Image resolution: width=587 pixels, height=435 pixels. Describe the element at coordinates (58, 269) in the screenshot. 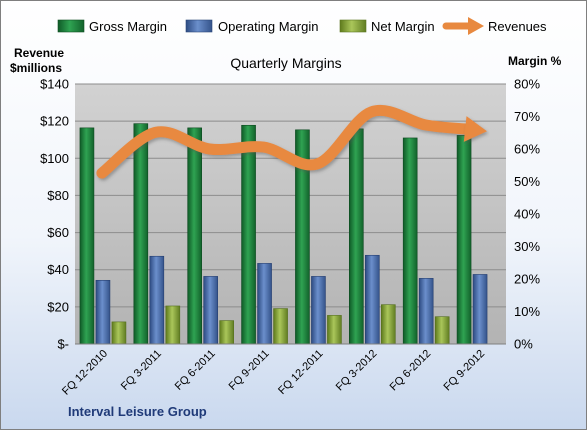

I see `left-tick-label: $40` at that location.